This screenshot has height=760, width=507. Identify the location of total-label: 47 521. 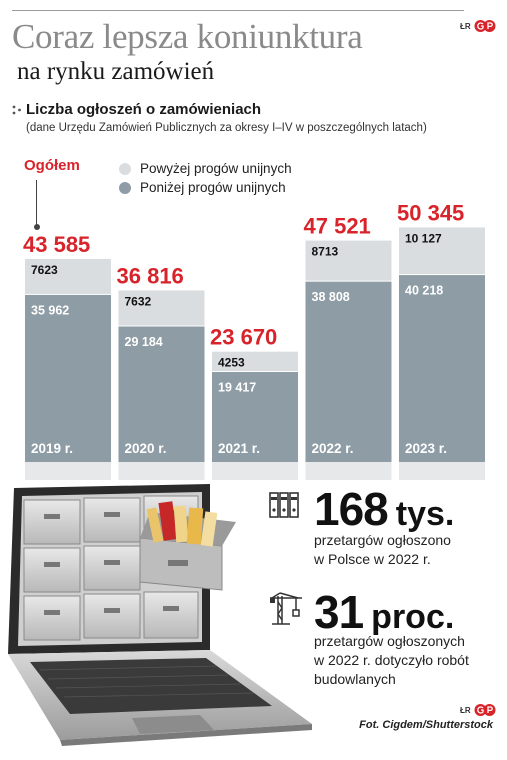
(337, 226).